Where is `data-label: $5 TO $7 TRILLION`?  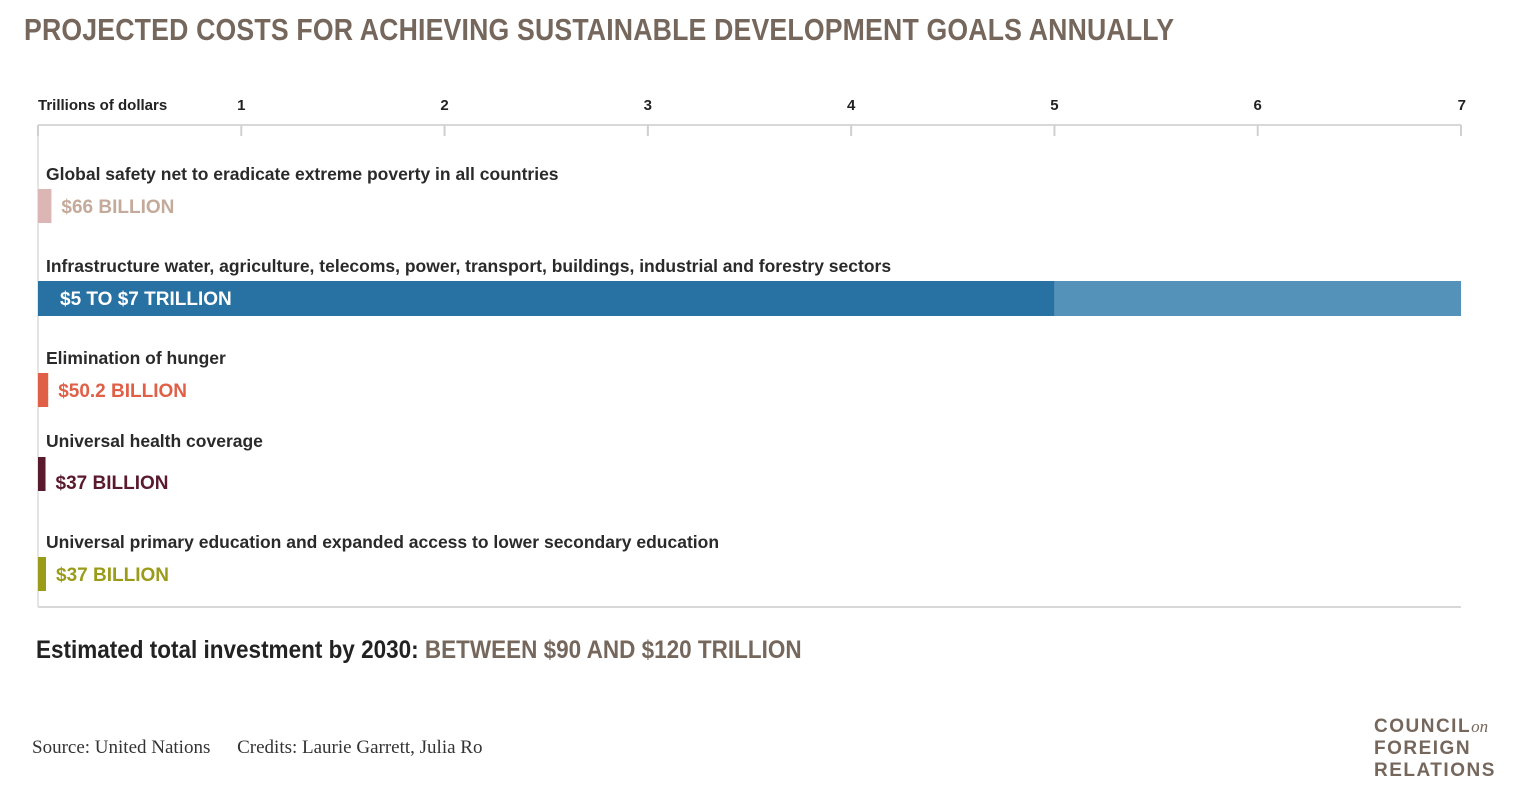
data-label: $5 TO $7 TRILLION is located at coordinates (146, 299).